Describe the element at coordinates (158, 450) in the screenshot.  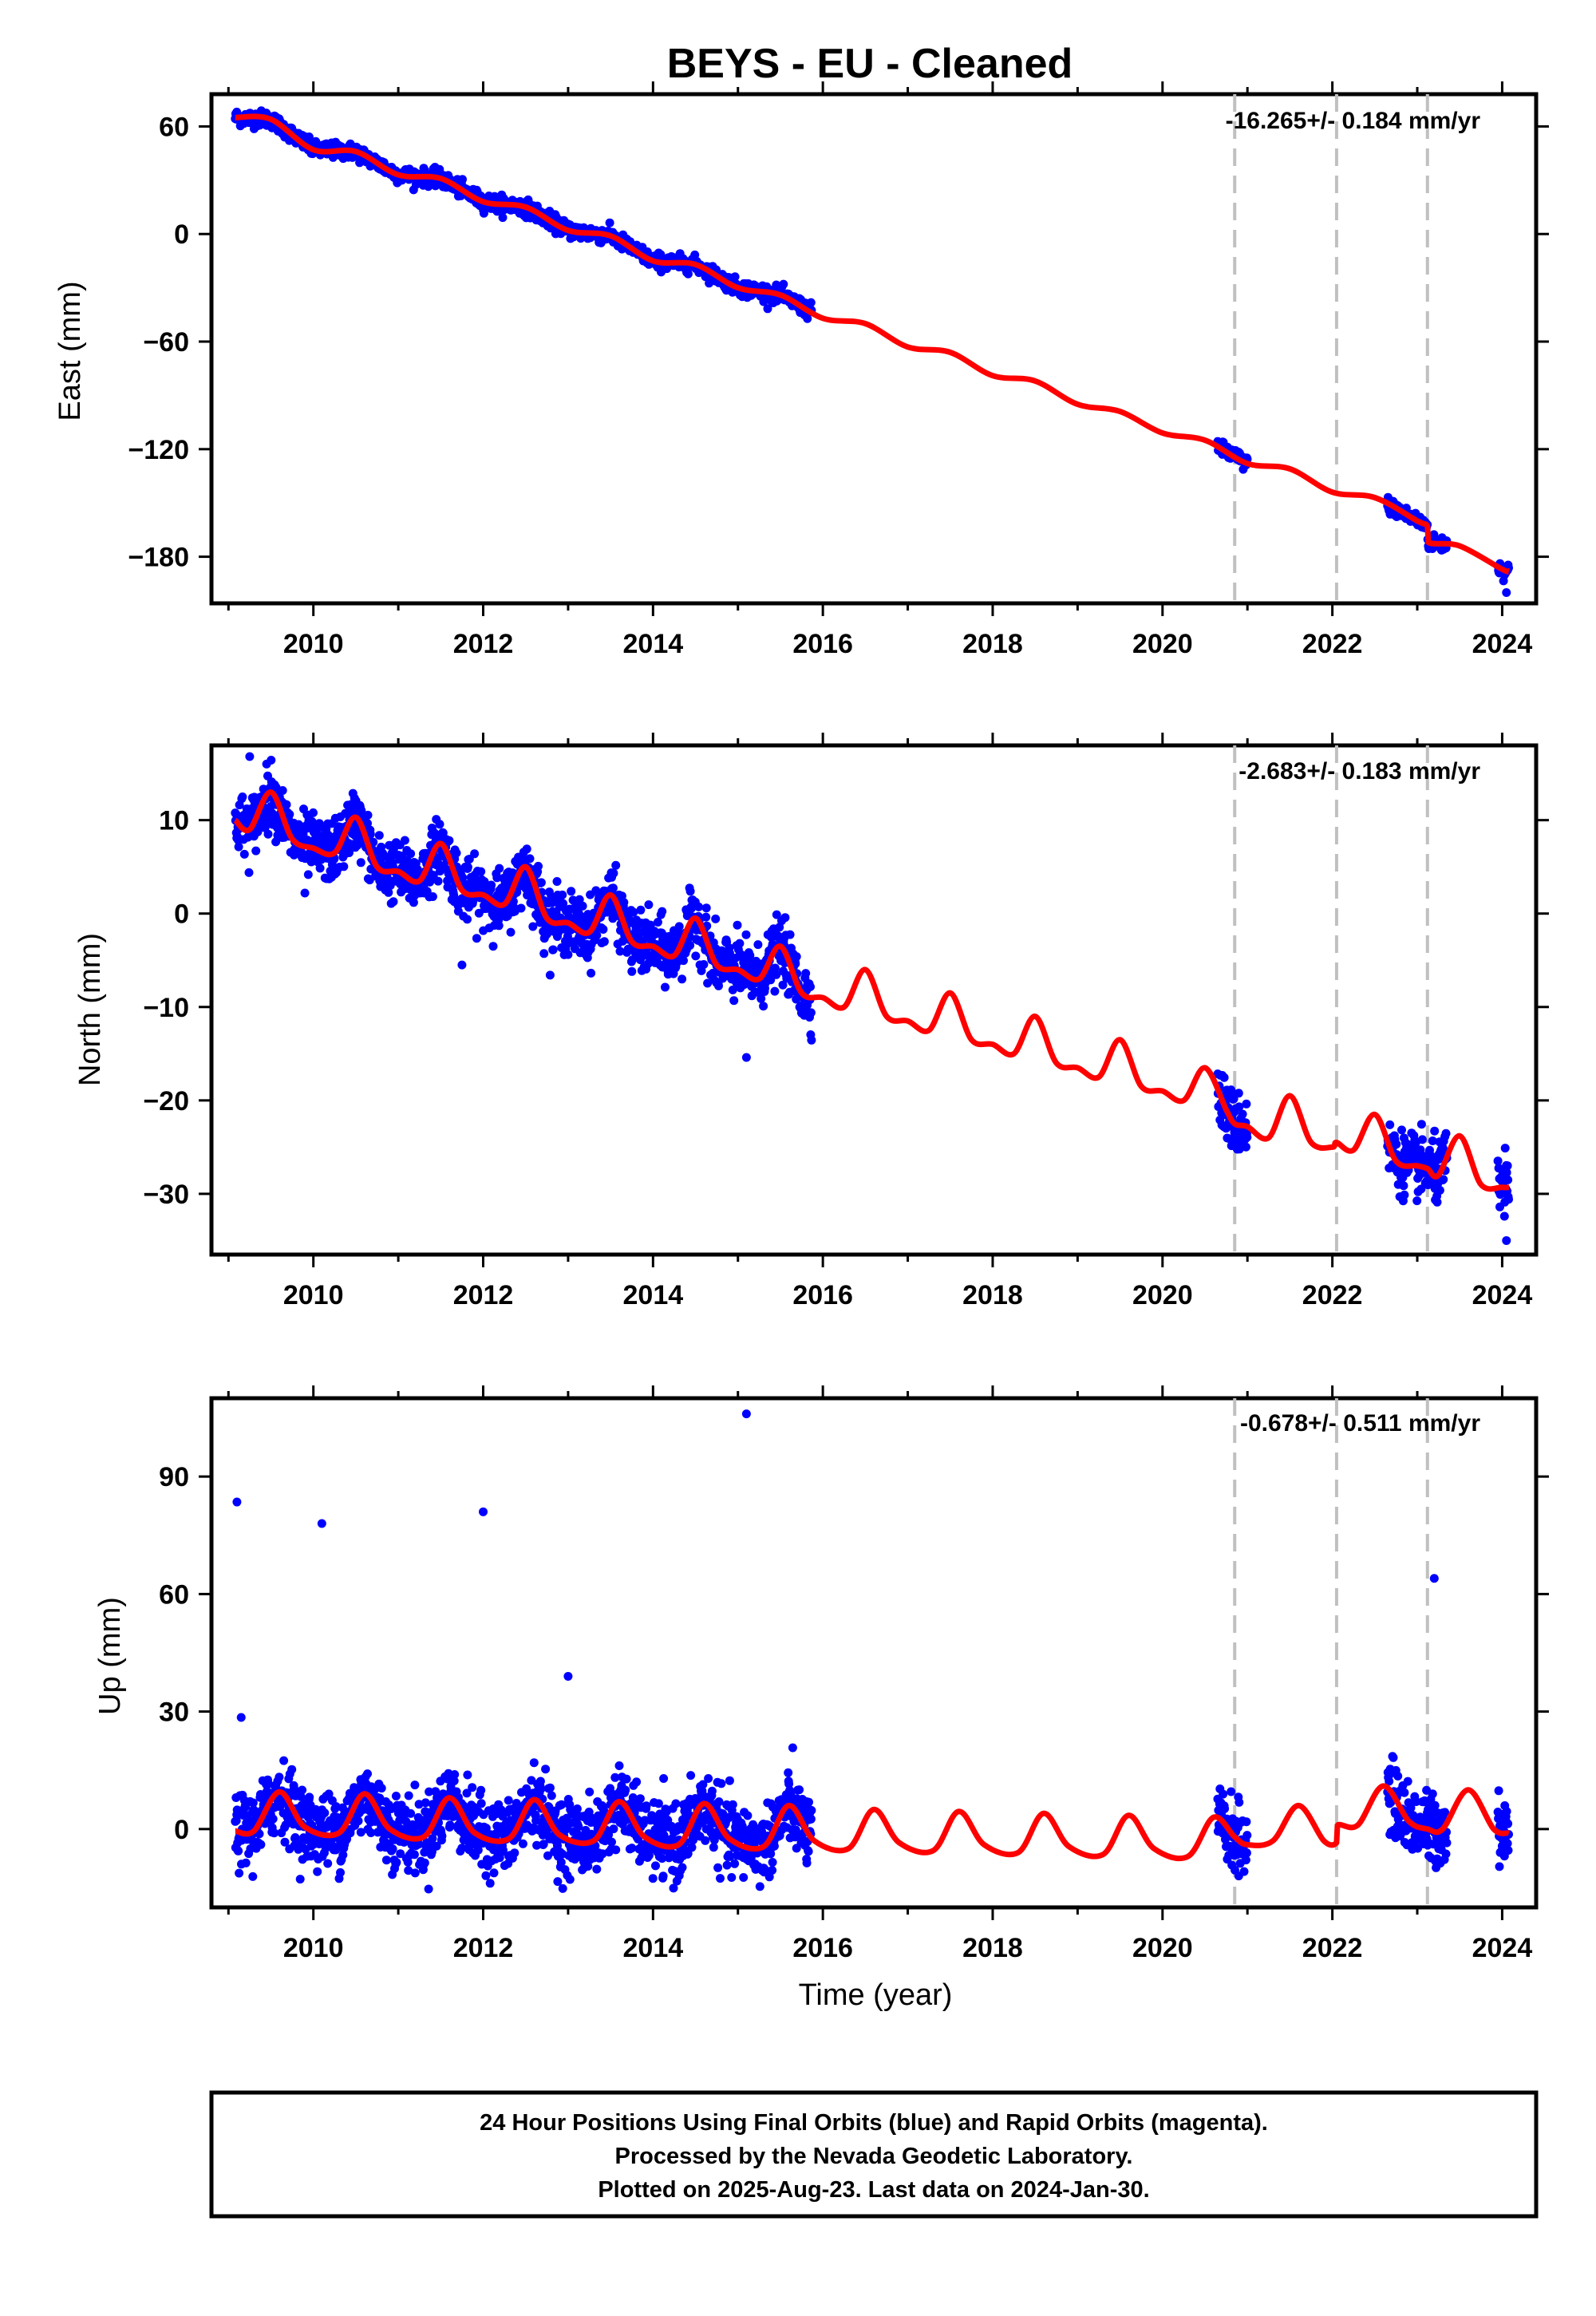
I see `y-tick-label: −120` at that location.